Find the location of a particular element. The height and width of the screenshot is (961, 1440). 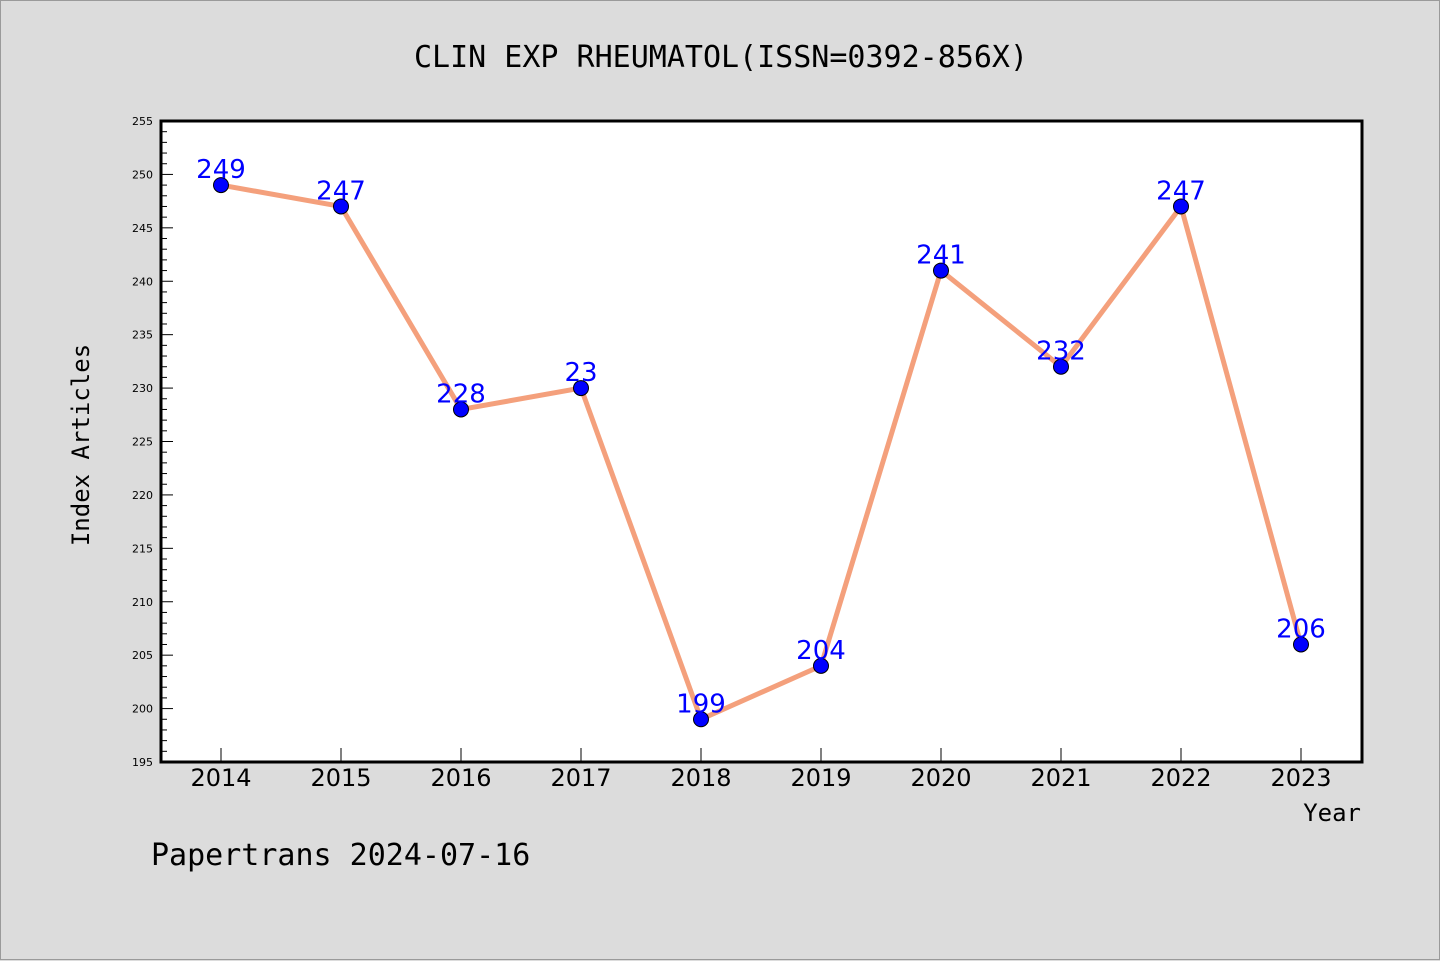

data-label: 232 is located at coordinates (1061, 352).